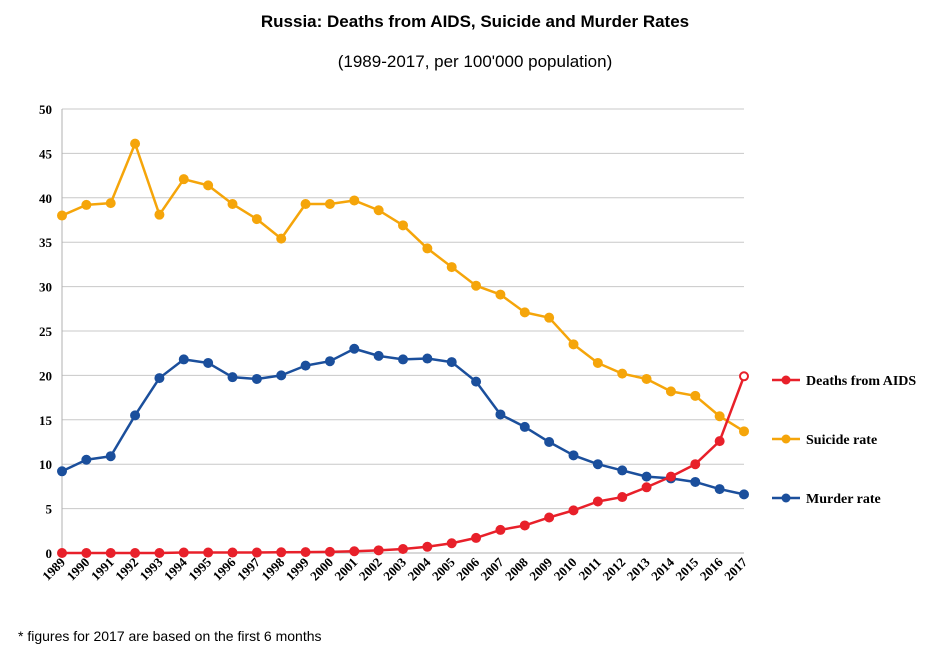  I want to click on x-tick-label: 1992, so click(126, 569).